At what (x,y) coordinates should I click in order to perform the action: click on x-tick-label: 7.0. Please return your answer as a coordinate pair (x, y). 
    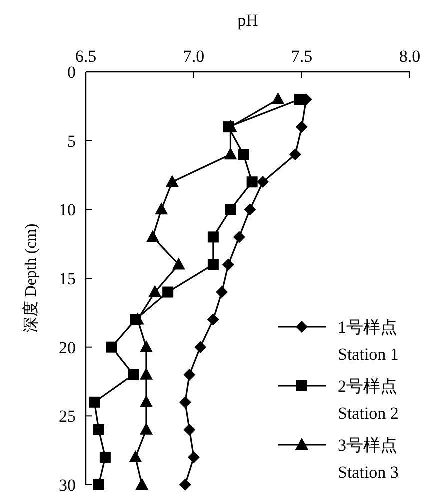
    Looking at the image, I should click on (194, 56).